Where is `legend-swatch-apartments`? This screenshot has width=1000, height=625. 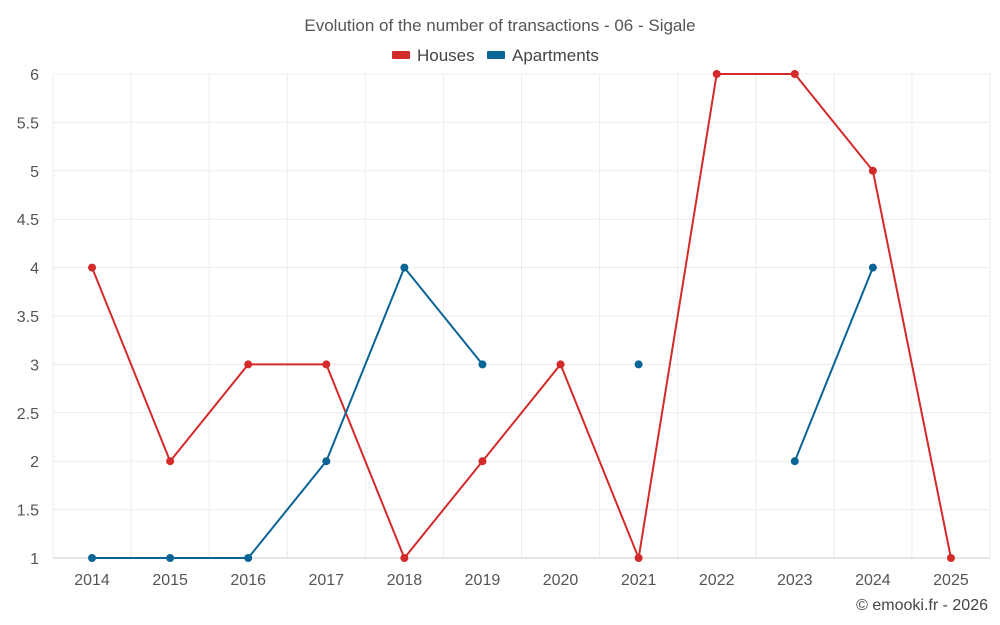 legend-swatch-apartments is located at coordinates (496, 55).